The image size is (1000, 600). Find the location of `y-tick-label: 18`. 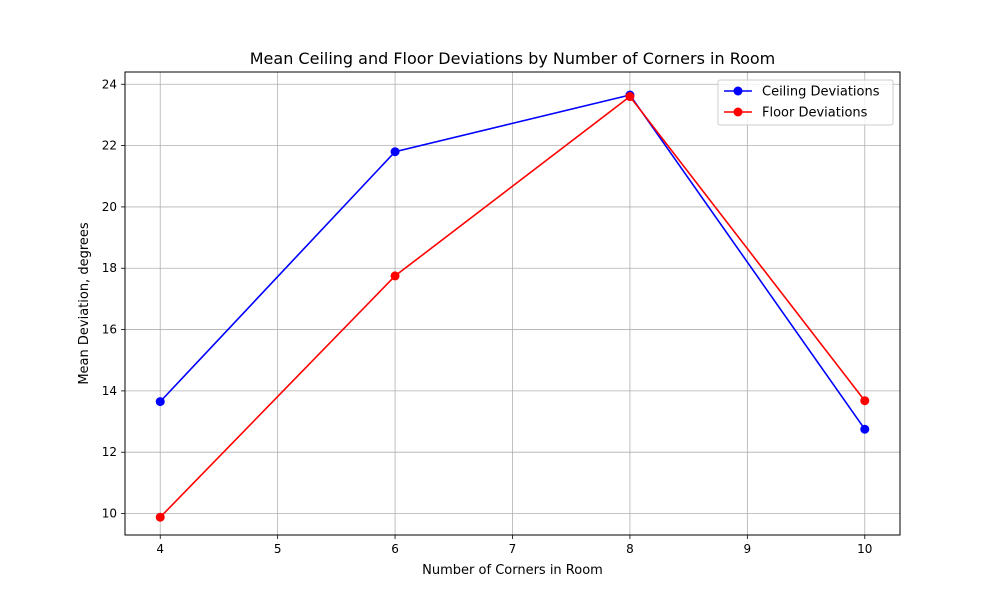

y-tick-label: 18 is located at coordinates (109, 268).